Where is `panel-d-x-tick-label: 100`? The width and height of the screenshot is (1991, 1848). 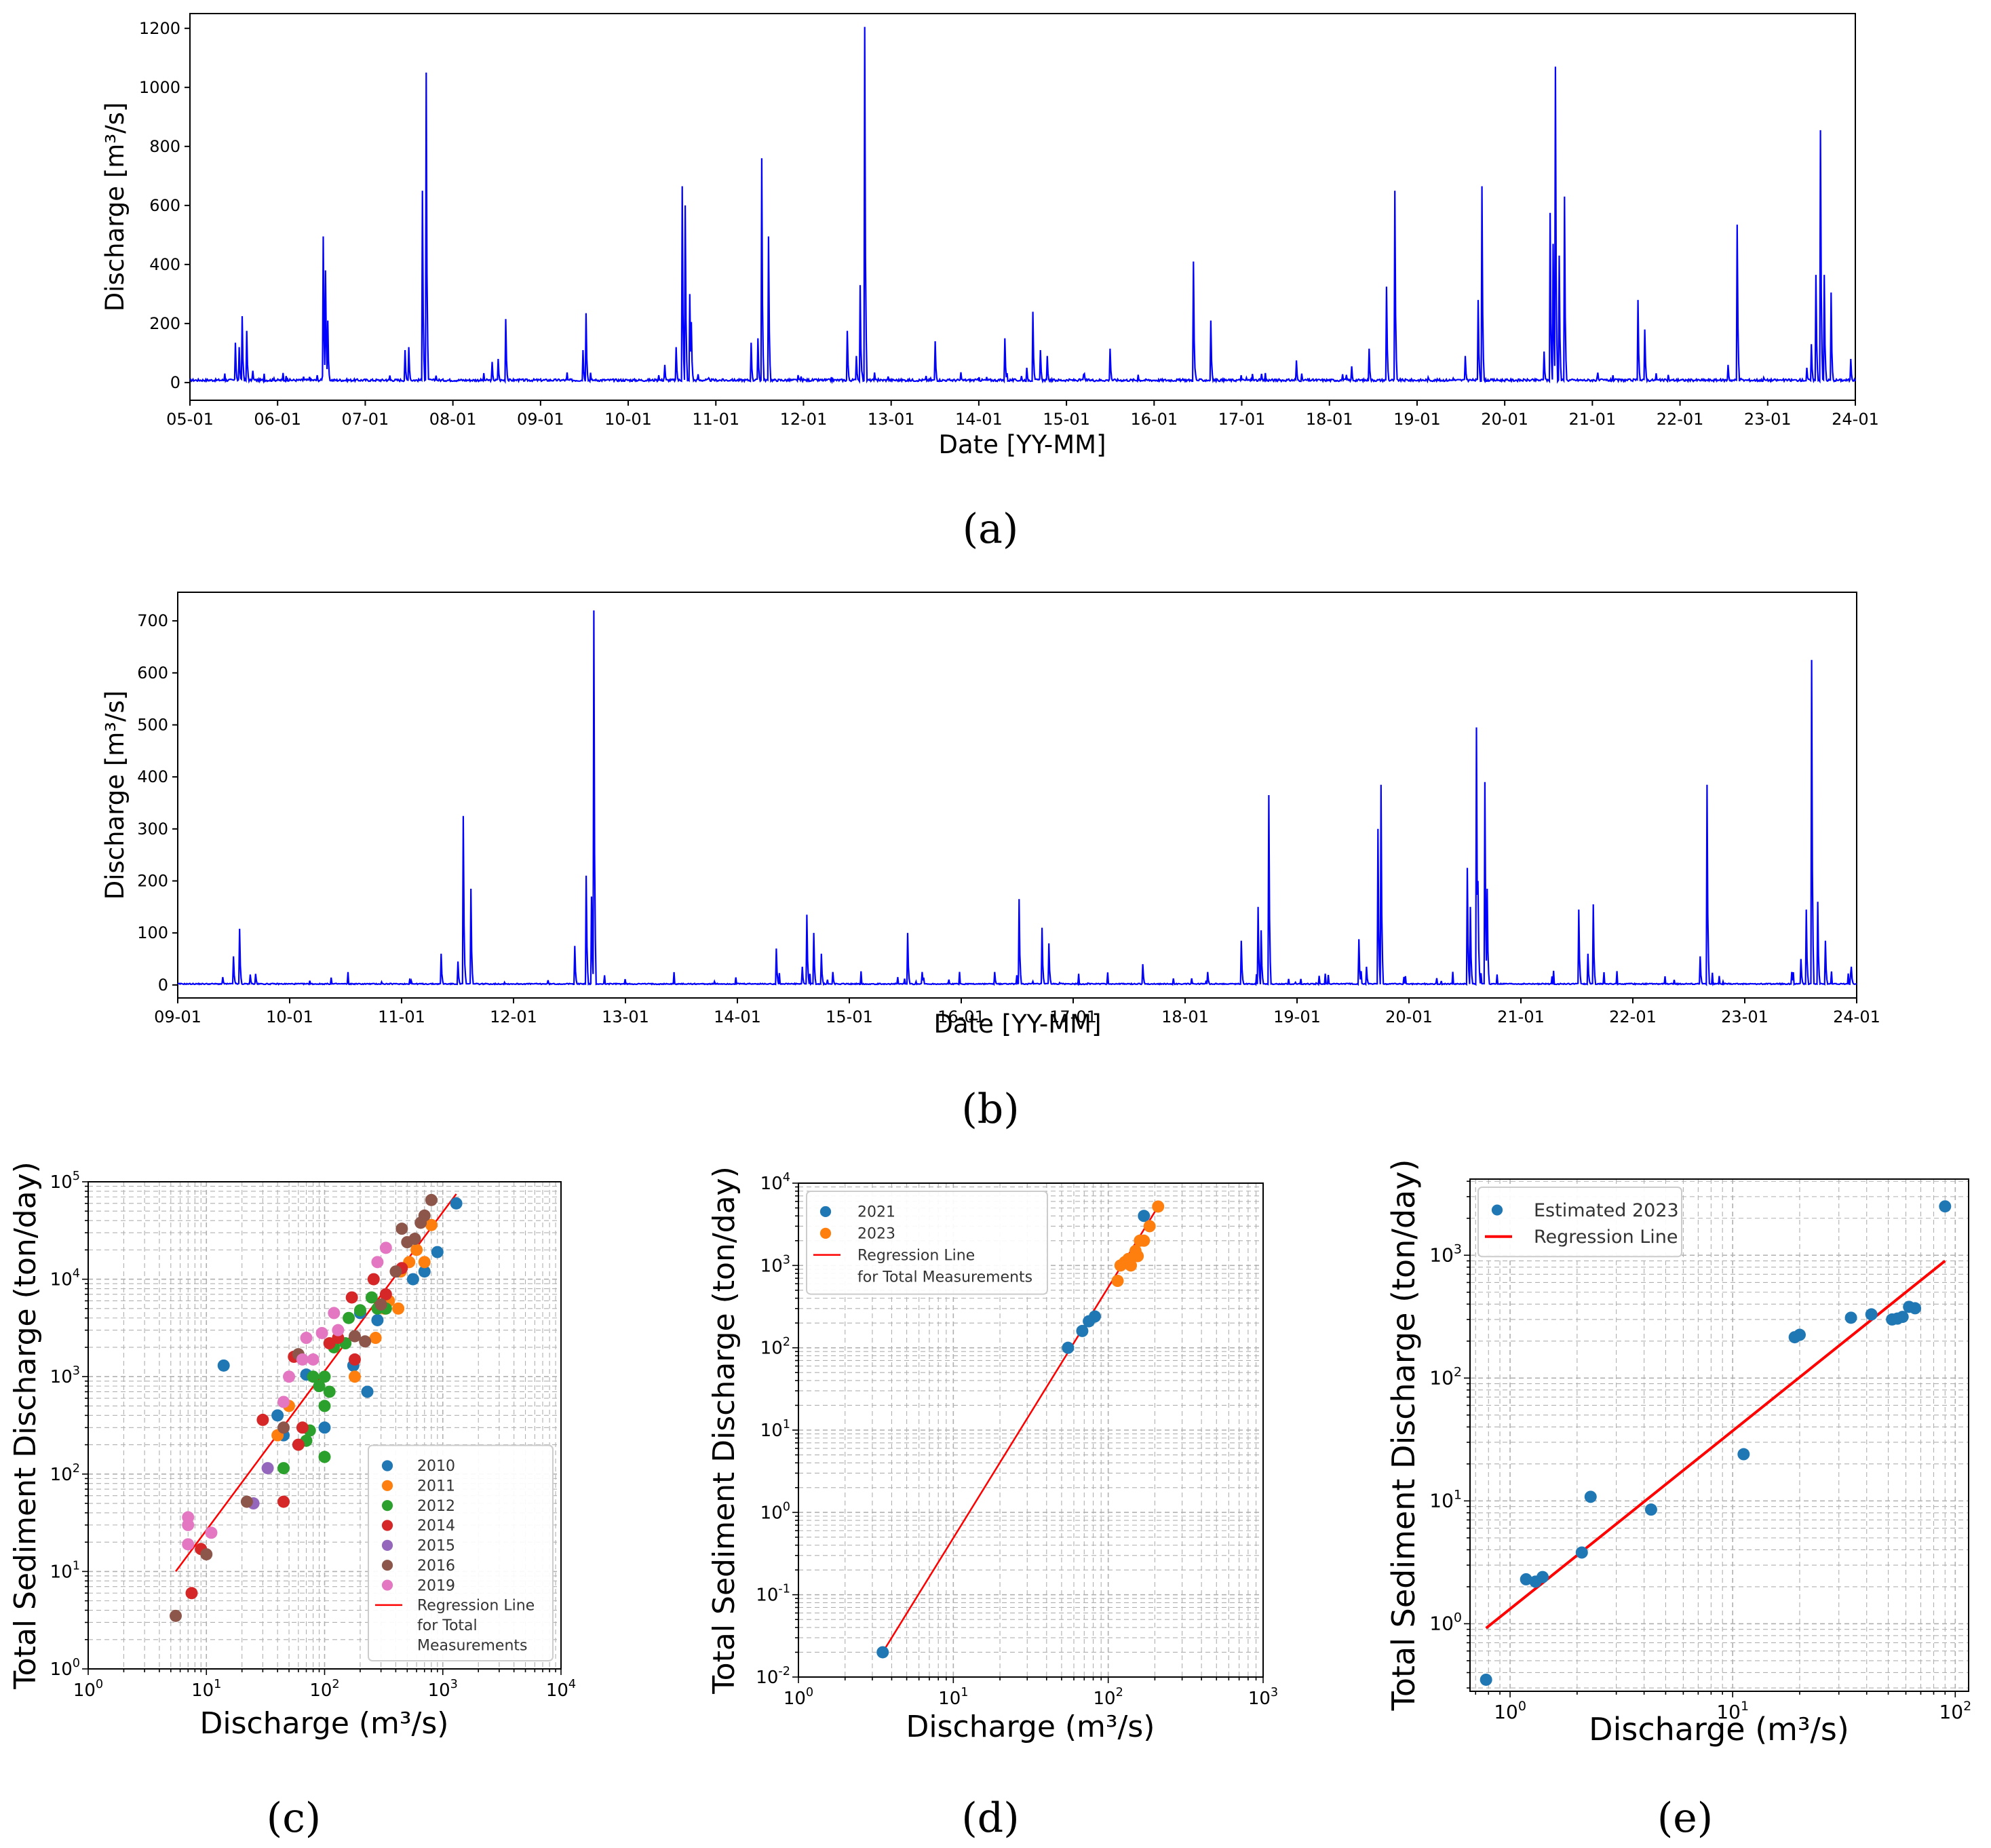 panel-d-x-tick-label: 100 is located at coordinates (799, 1698).